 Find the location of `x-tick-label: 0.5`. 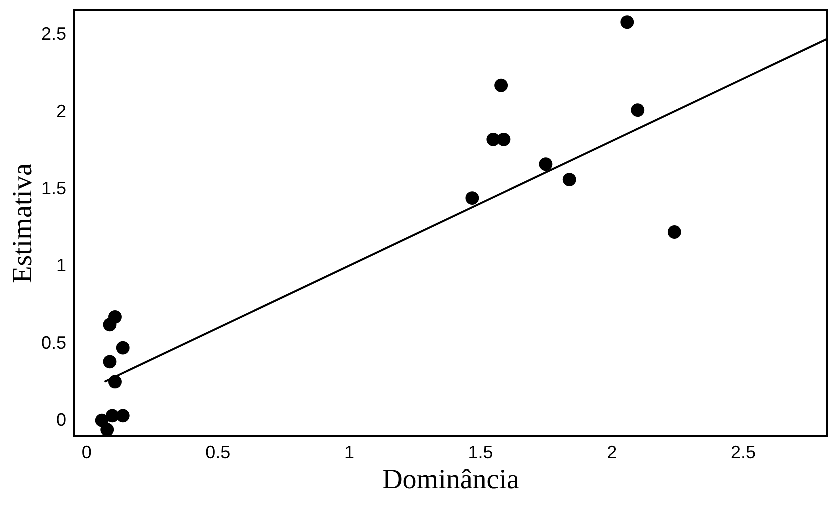

x-tick-label: 0.5 is located at coordinates (218, 452).